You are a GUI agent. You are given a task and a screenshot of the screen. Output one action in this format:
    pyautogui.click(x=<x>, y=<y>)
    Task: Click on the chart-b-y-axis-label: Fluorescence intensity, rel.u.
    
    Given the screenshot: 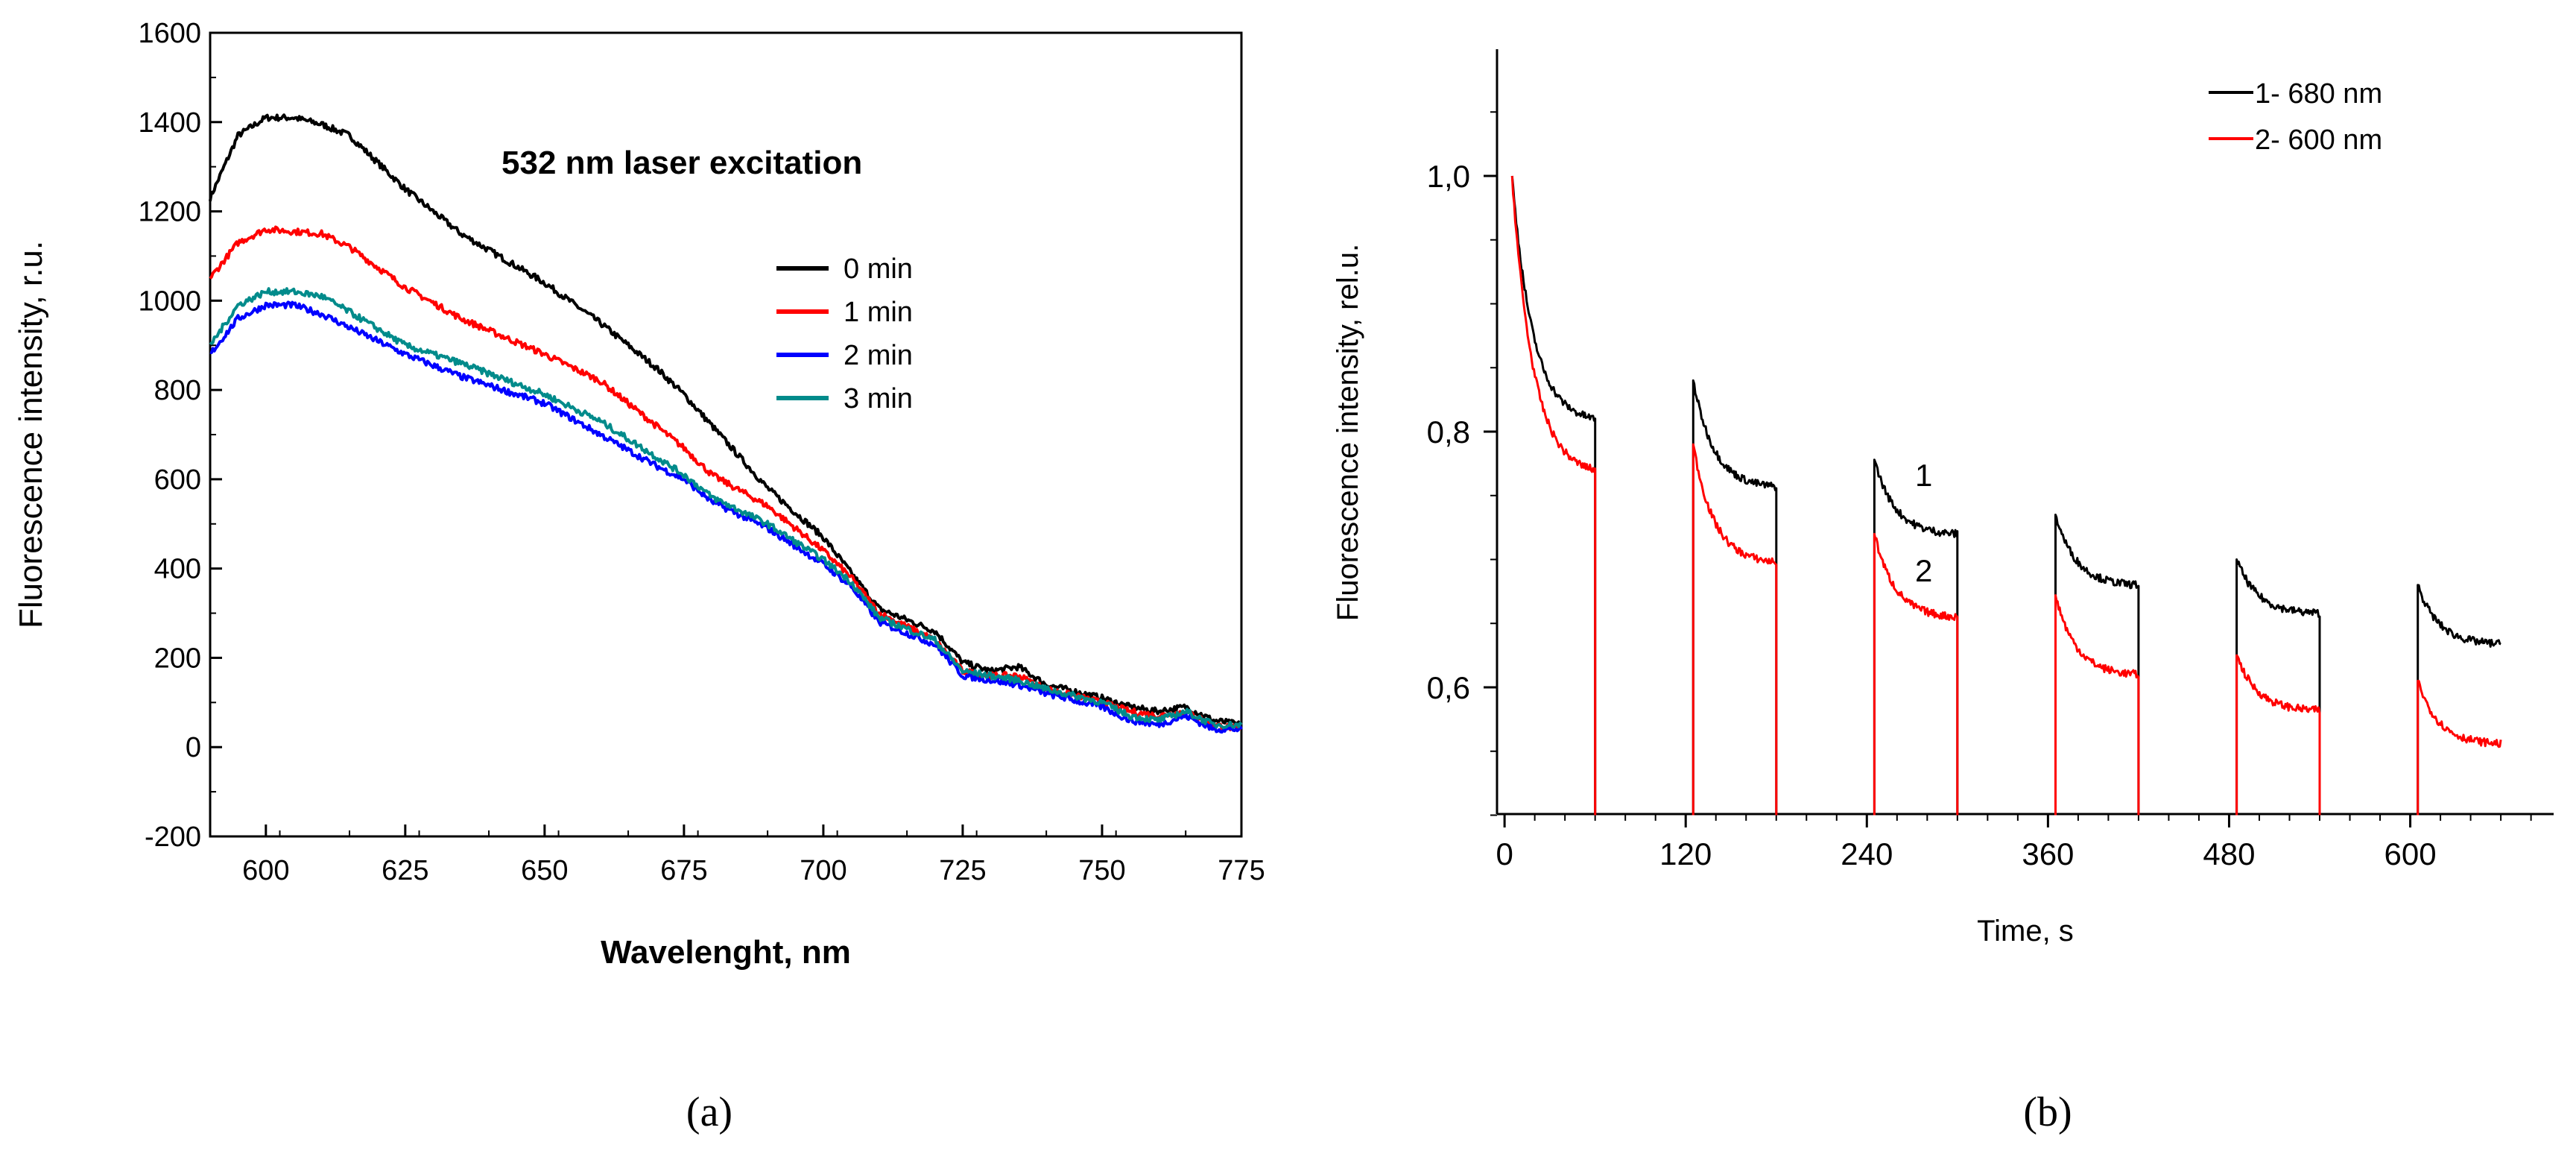 What is the action you would take?
    pyautogui.click(x=1348, y=432)
    